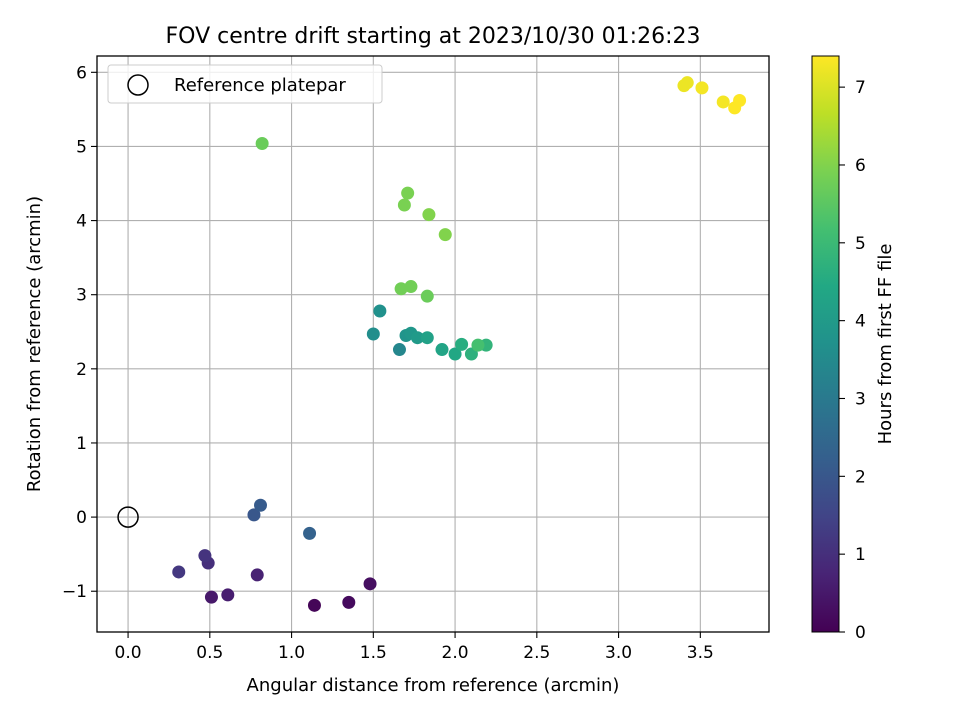  Describe the element at coordinates (81, 296) in the screenshot. I see `y-tick-label: 3` at that location.